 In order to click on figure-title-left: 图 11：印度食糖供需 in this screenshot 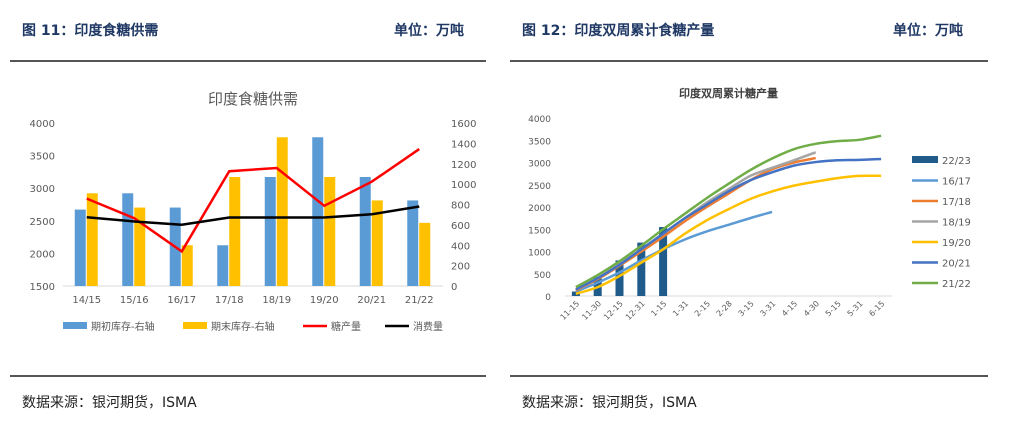, I will do `click(90, 31)`.